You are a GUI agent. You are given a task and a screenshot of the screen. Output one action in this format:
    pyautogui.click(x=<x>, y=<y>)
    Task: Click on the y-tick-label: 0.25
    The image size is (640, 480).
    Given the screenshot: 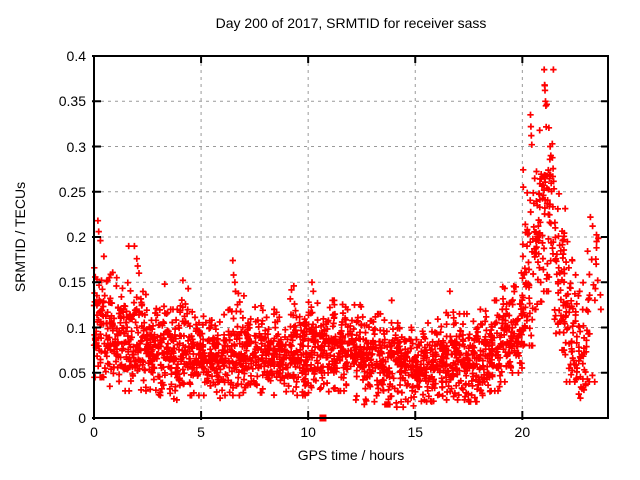 What is the action you would take?
    pyautogui.click(x=72, y=191)
    